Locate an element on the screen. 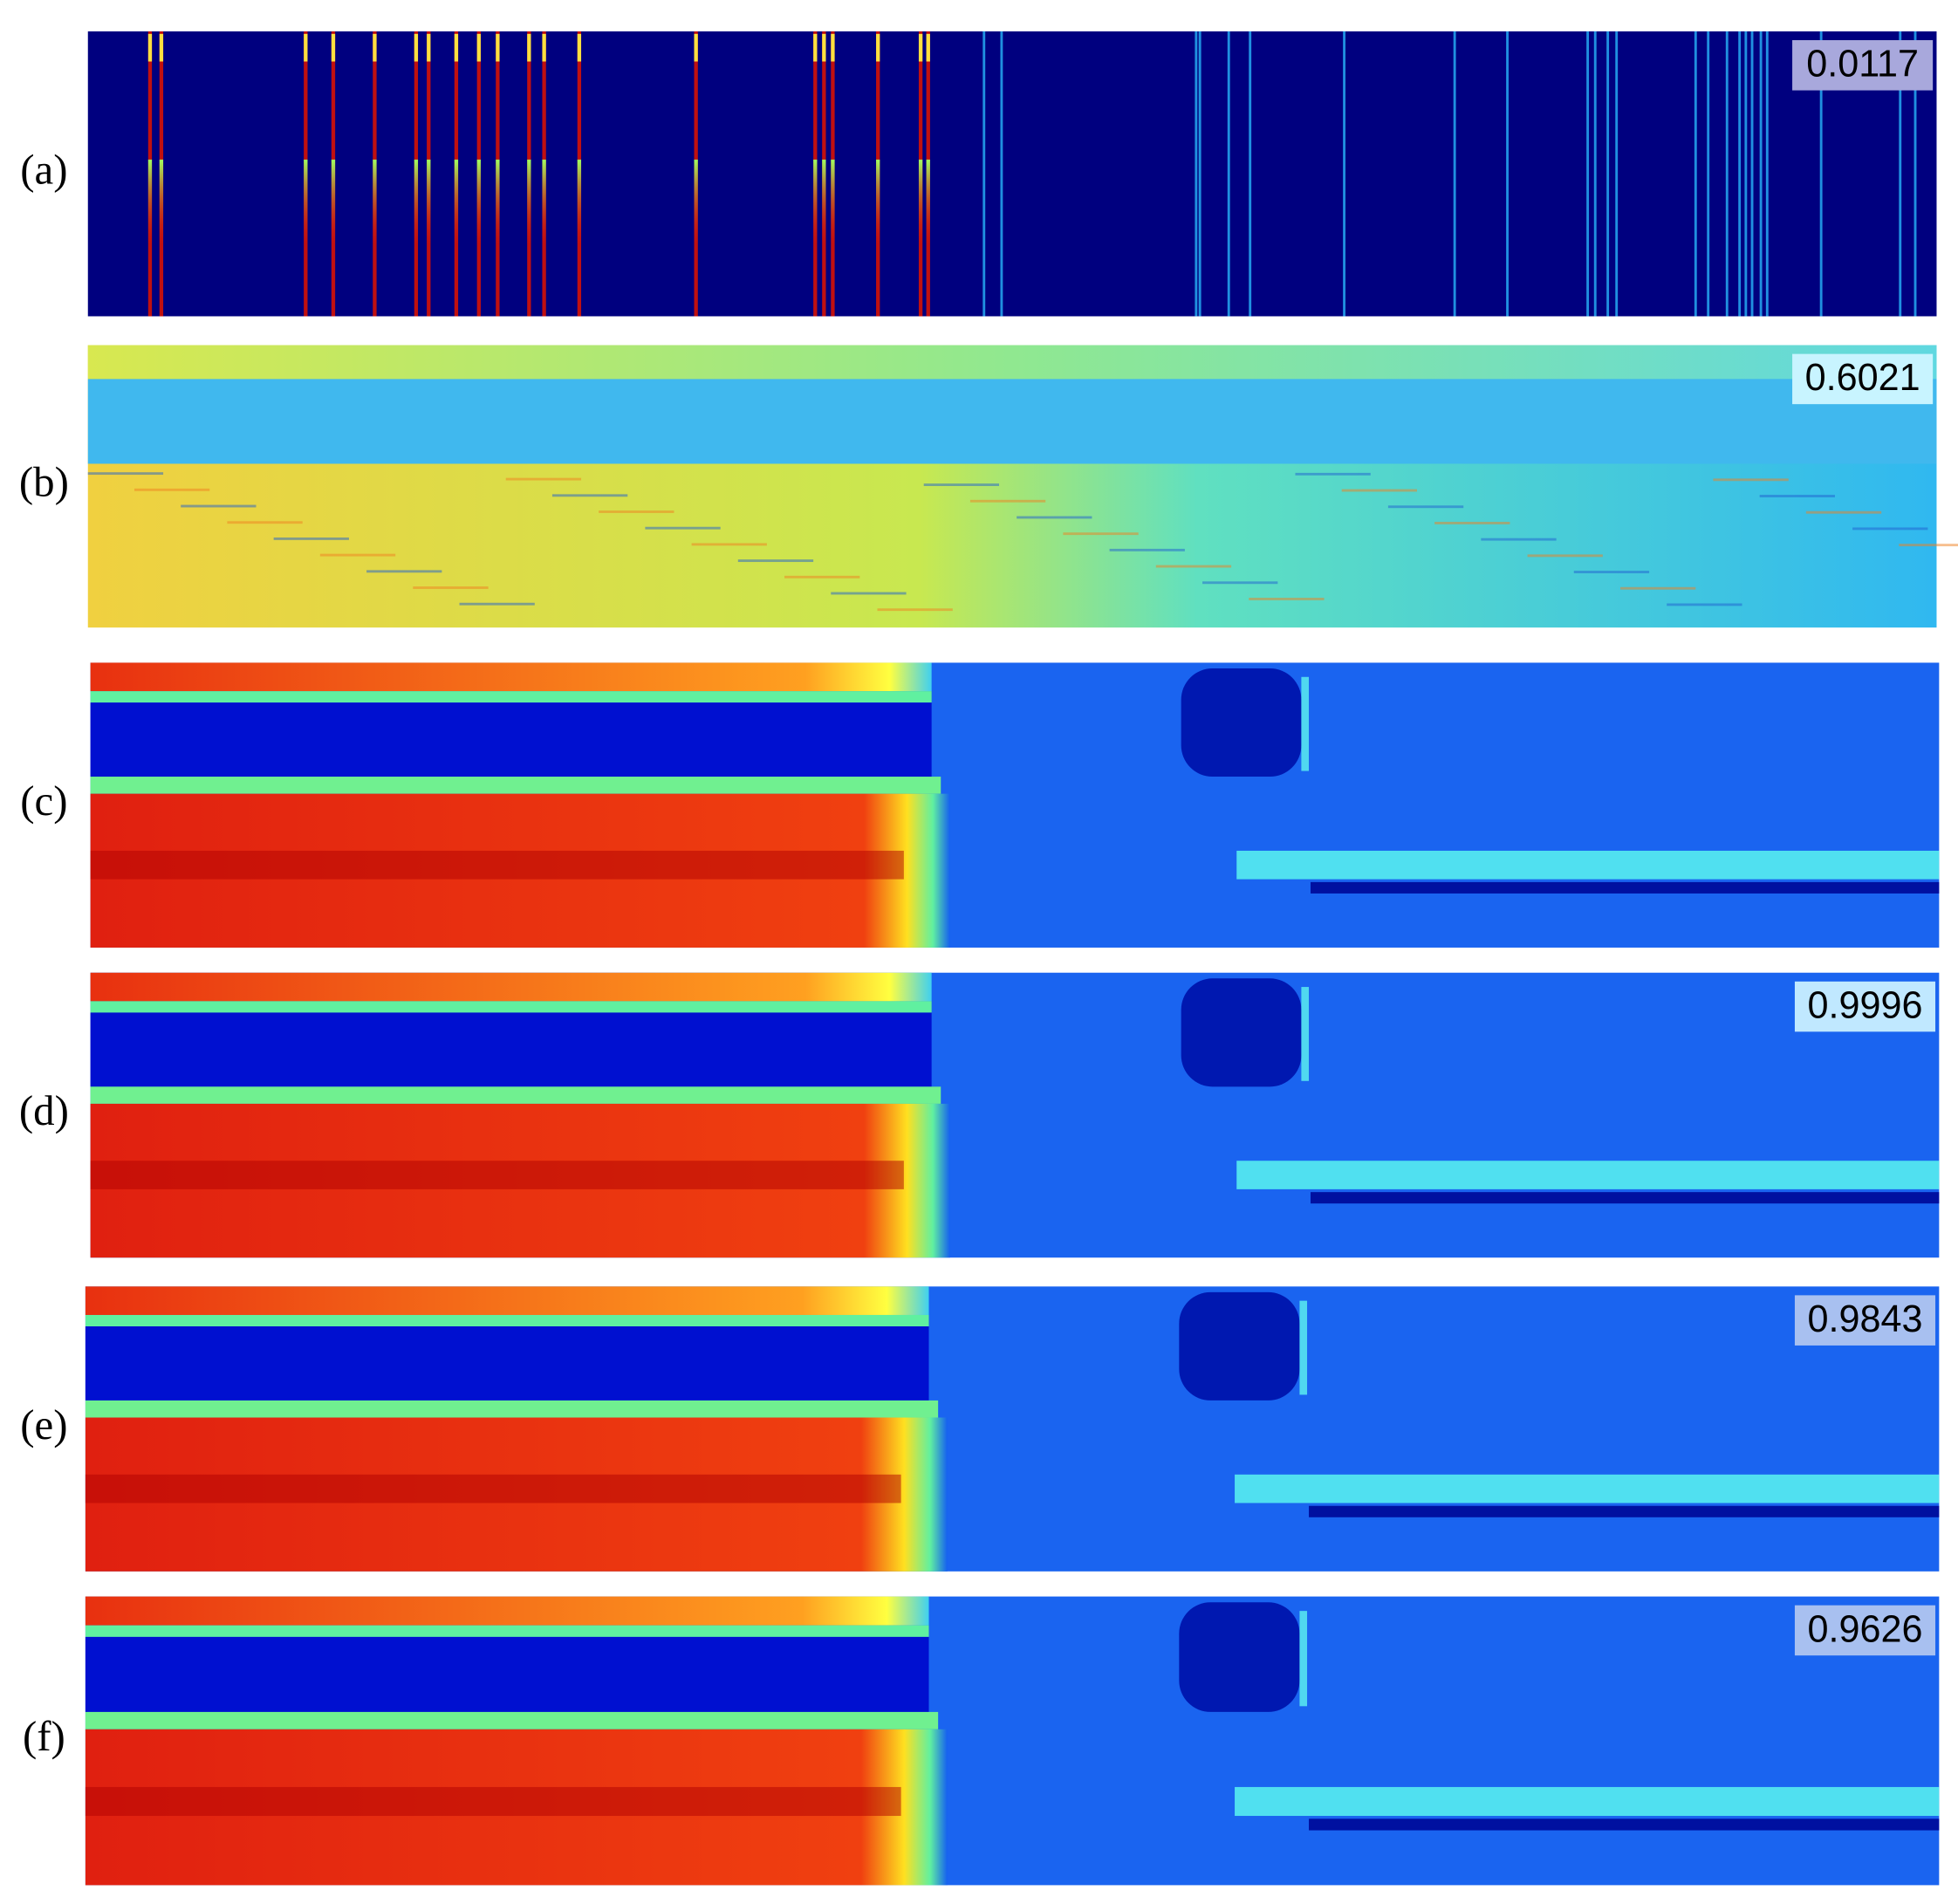 The image size is (1958, 1904). panel-label: (e) is located at coordinates (43, 1425).